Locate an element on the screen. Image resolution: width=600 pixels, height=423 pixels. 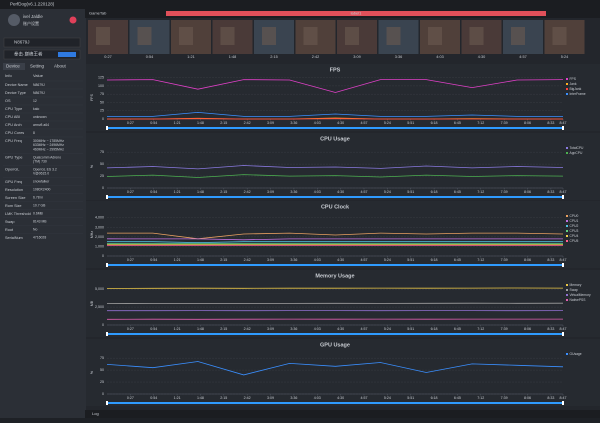
x-tick-label: 5:24 is located at coordinates (387, 398).